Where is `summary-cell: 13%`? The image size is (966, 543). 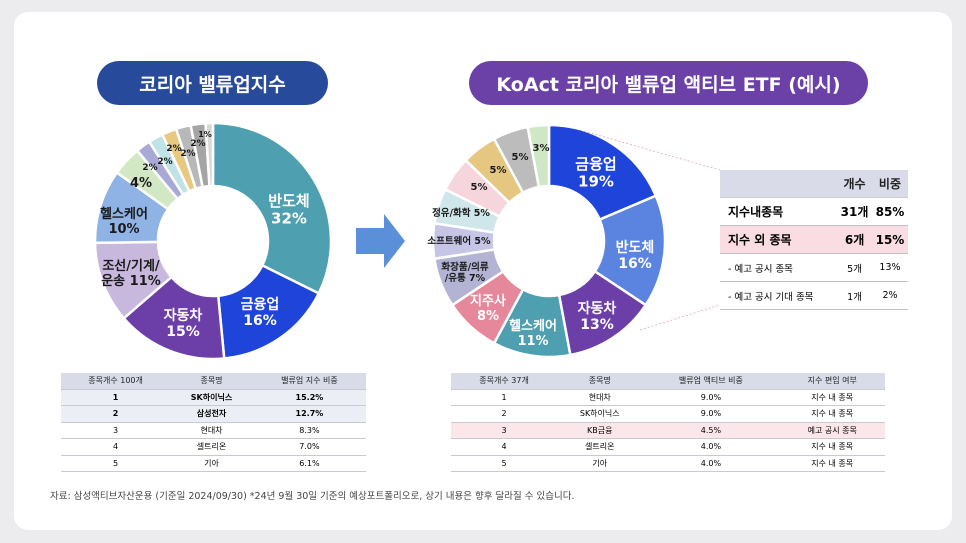 summary-cell: 13% is located at coordinates (889, 267).